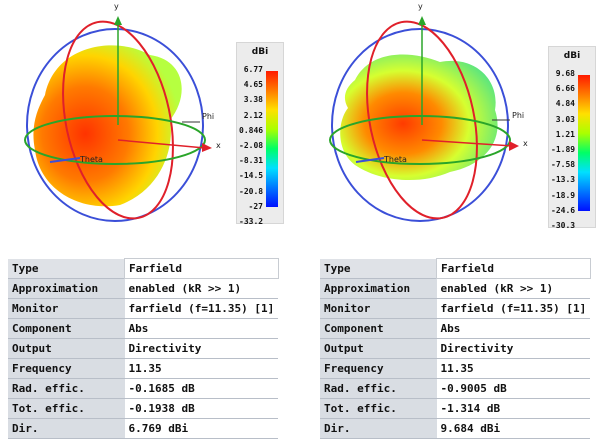  What do you see at coordinates (161, 144) in the screenshot?
I see `left-x-axis` at bounding box center [161, 144].